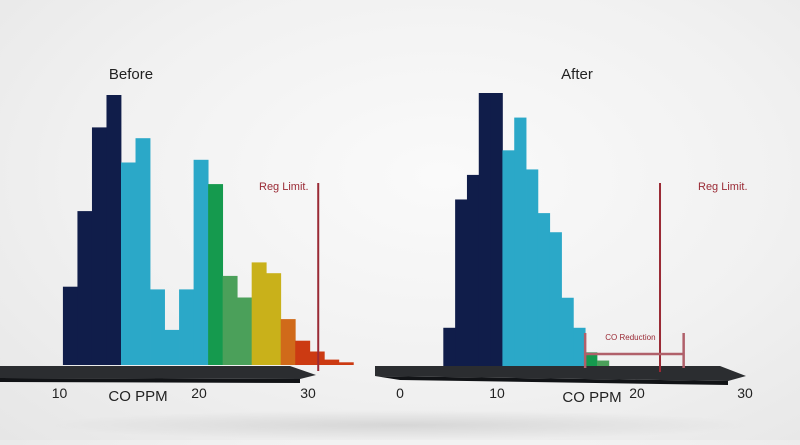 The width and height of the screenshot is (800, 445). Describe the element at coordinates (630, 337) in the screenshot. I see `co-reduction-label: CO Reduction` at that location.